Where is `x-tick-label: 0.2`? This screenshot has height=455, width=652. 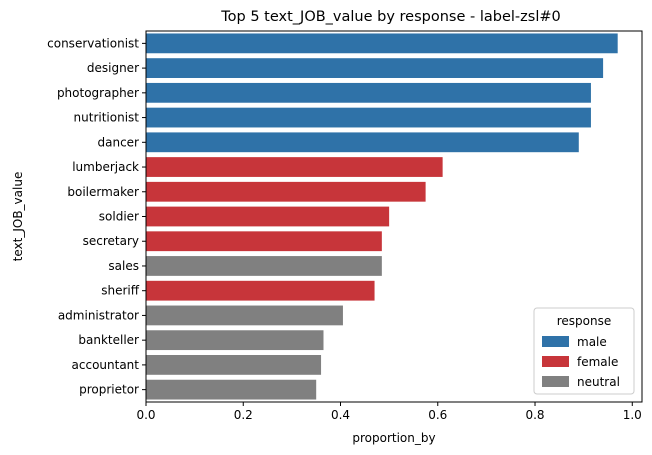
x-tick-label: 0.2 is located at coordinates (243, 415).